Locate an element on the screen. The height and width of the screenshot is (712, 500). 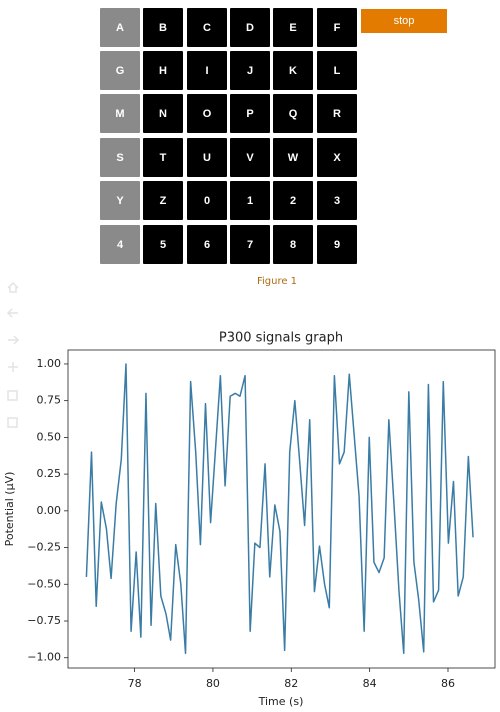
speller-cell: J is located at coordinates (250, 70).